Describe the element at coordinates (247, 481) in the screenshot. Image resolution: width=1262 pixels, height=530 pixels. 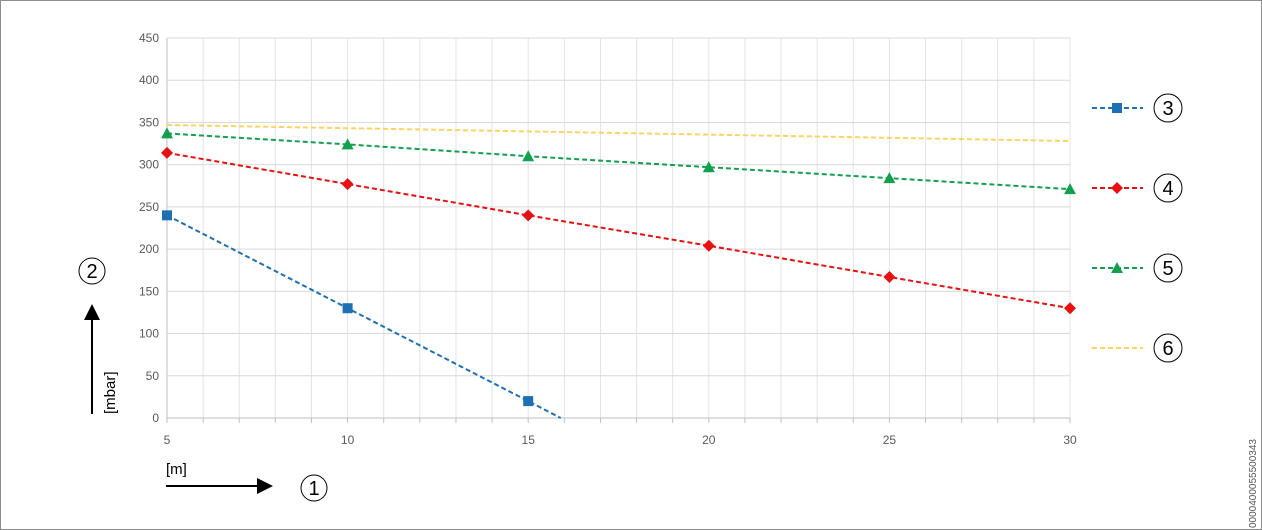
I see `x-axis-annotation: [m] 1` at that location.